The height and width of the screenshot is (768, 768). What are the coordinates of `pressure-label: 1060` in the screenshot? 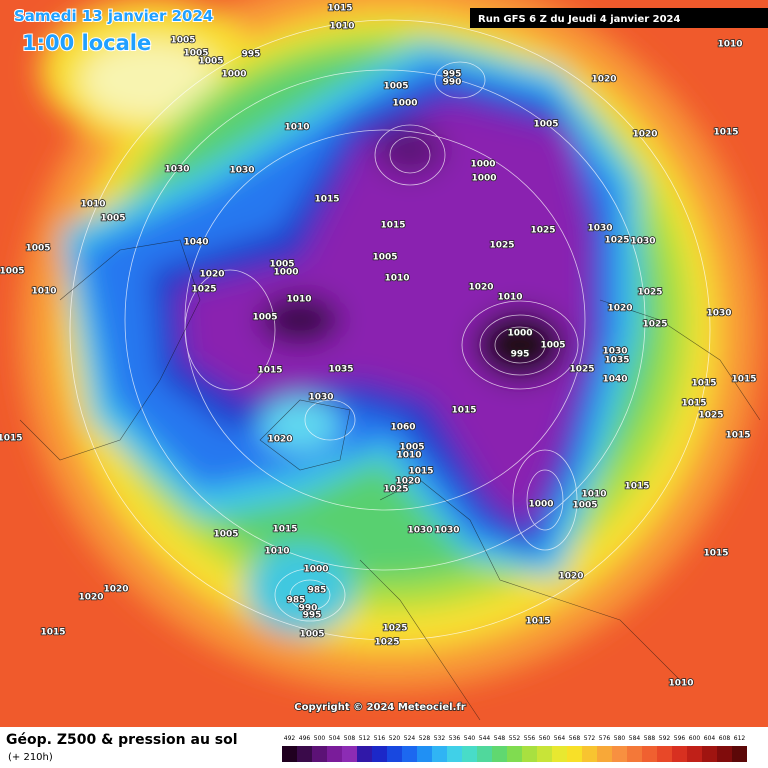 It's located at (402, 428).